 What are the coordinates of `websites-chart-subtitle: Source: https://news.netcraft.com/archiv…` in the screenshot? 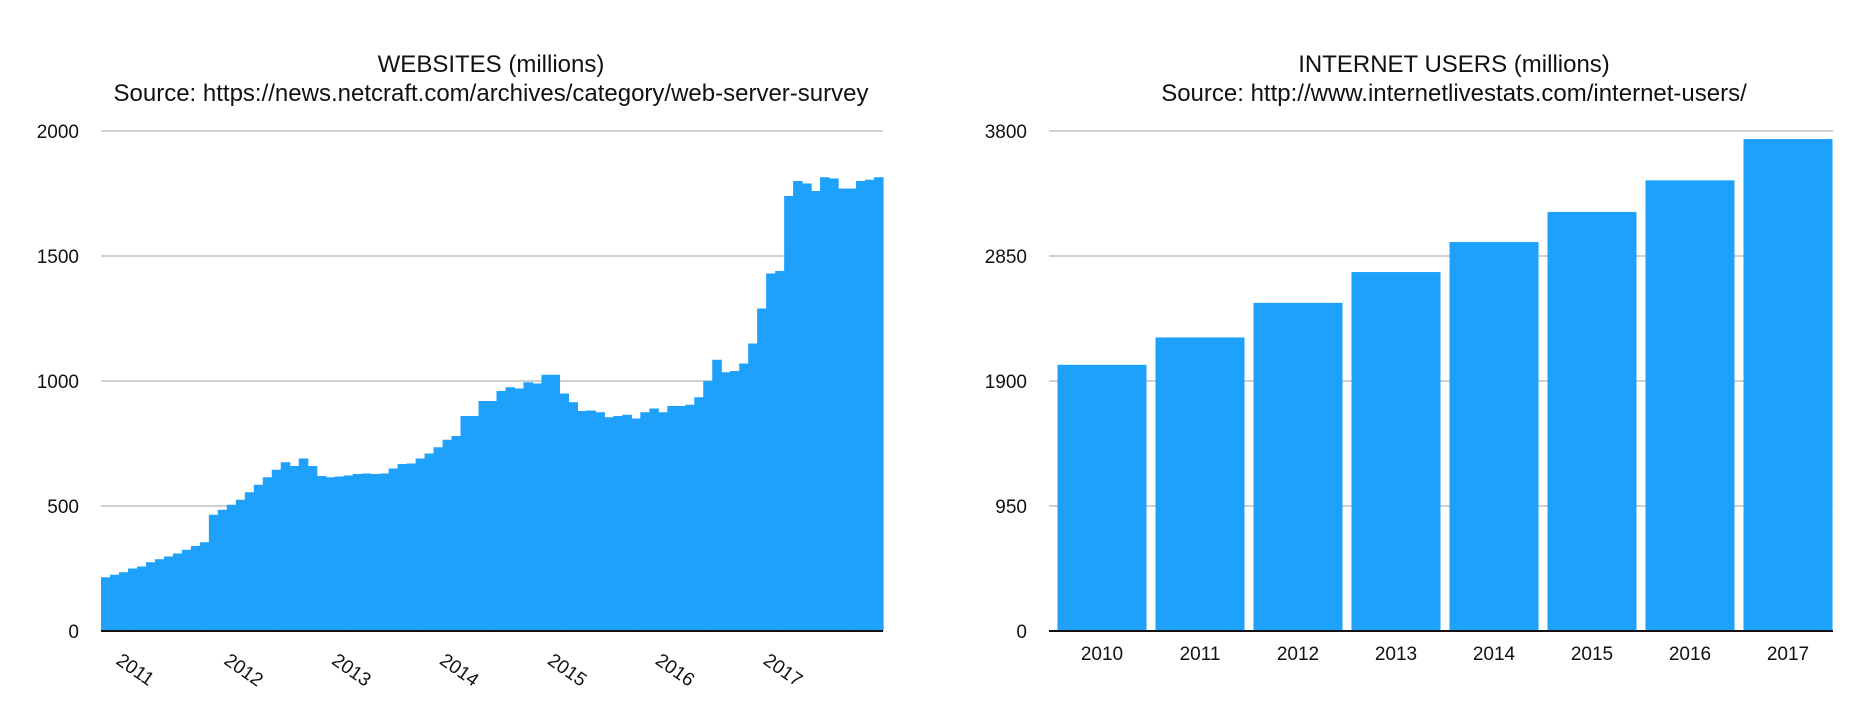 It's located at (491, 93).